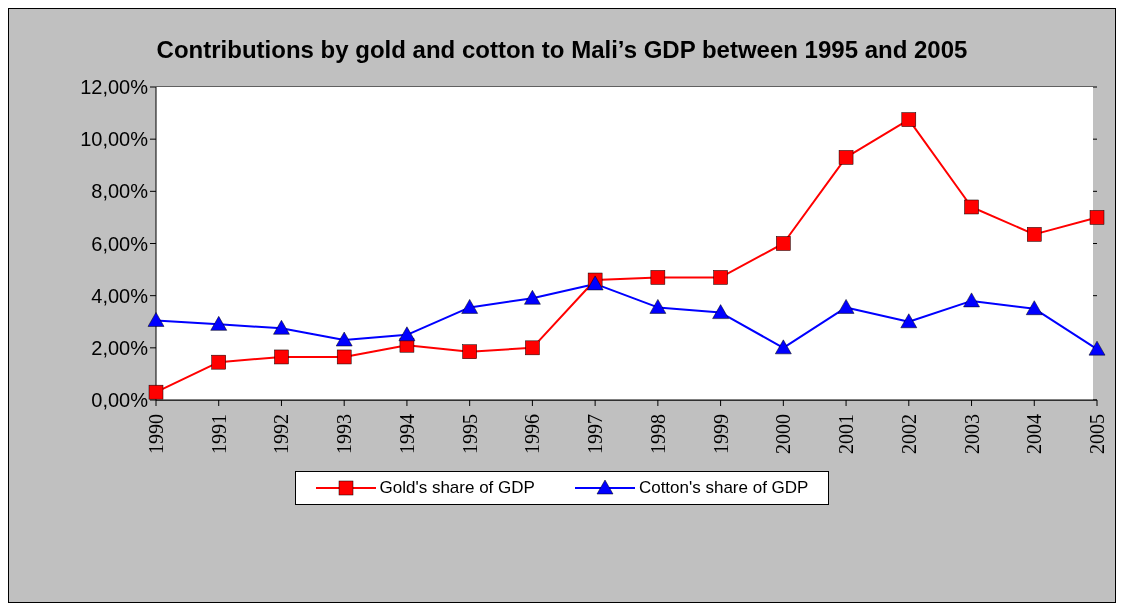 The height and width of the screenshot is (611, 1126). Describe the element at coordinates (720, 434) in the screenshot. I see `x-tick-label: 1999` at that location.